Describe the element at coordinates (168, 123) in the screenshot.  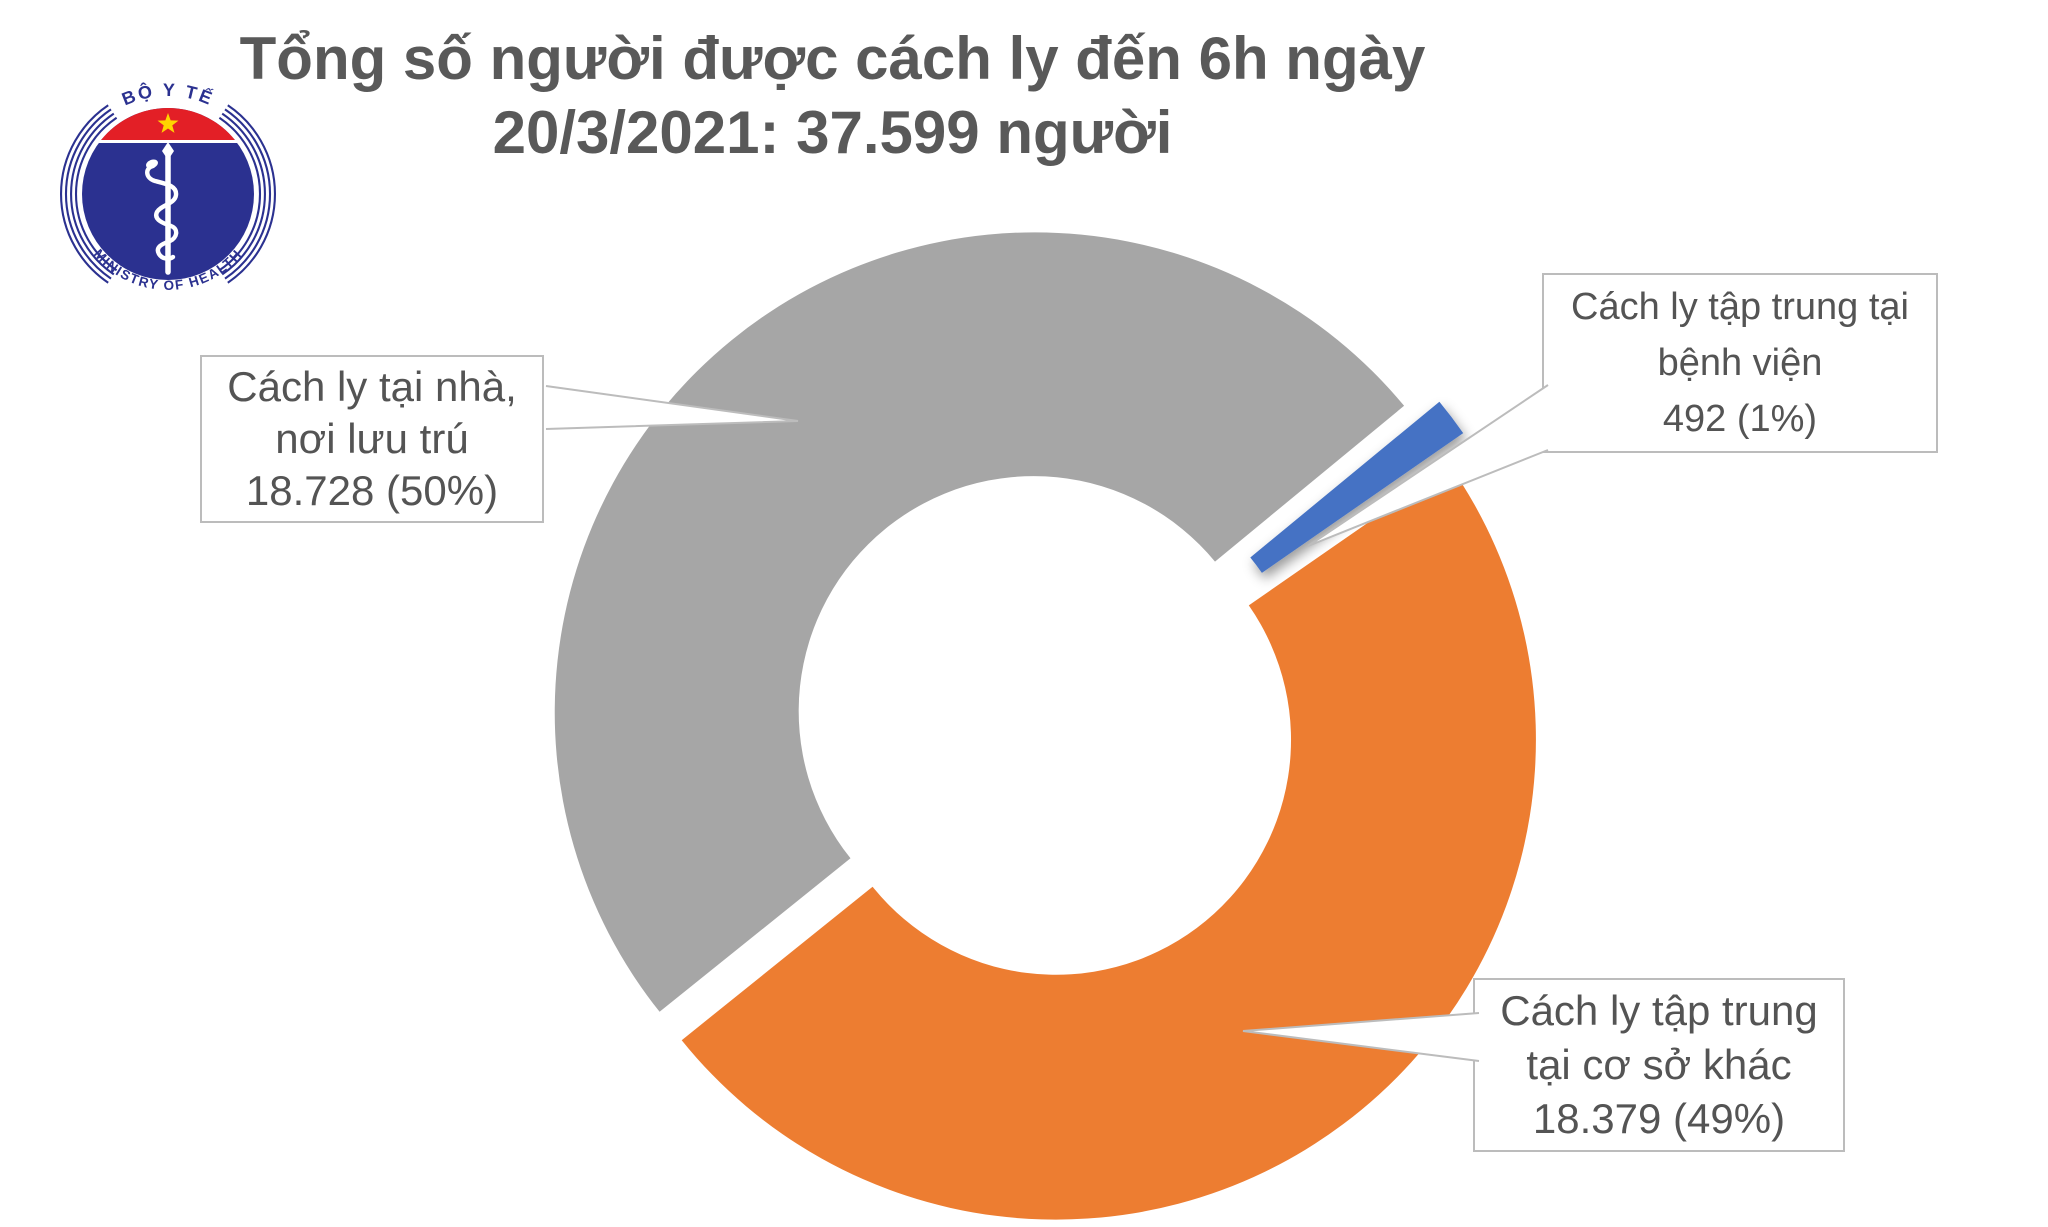
I see `logo-star-icon` at that location.